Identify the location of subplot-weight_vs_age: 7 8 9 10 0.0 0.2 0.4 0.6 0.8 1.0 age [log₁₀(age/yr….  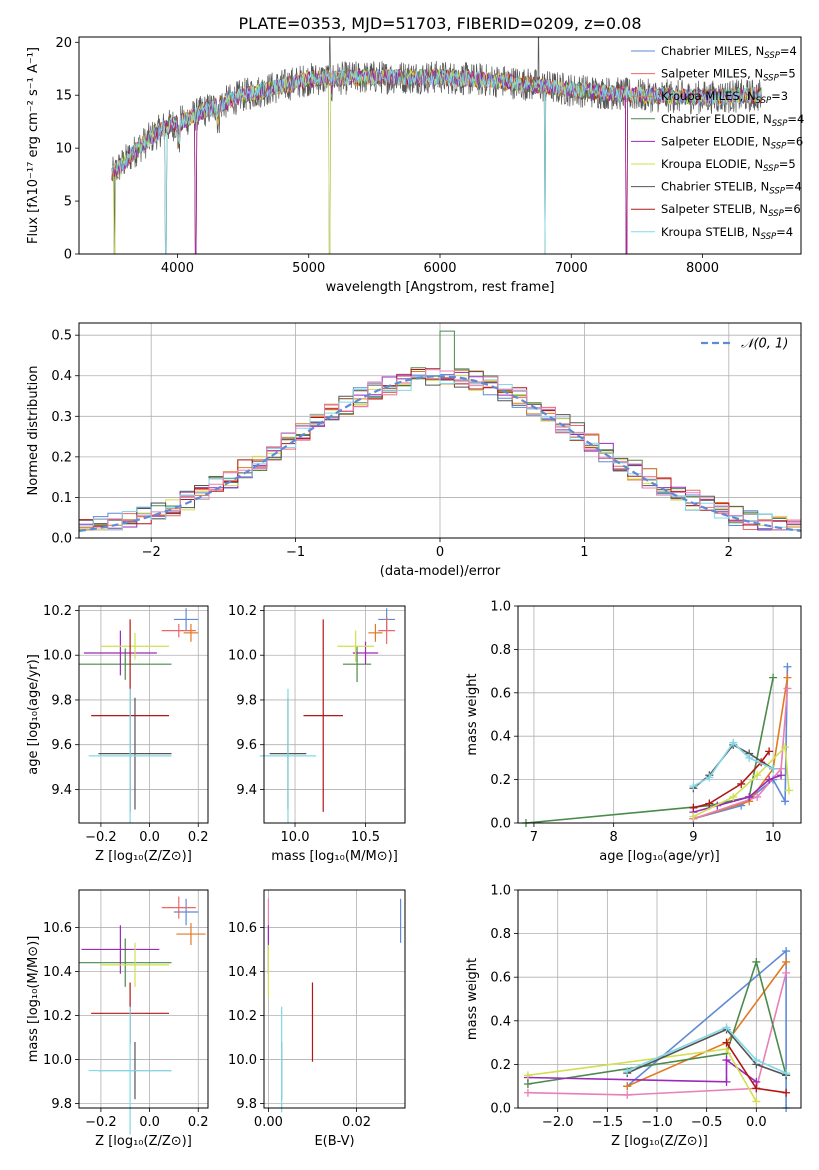
(633, 732).